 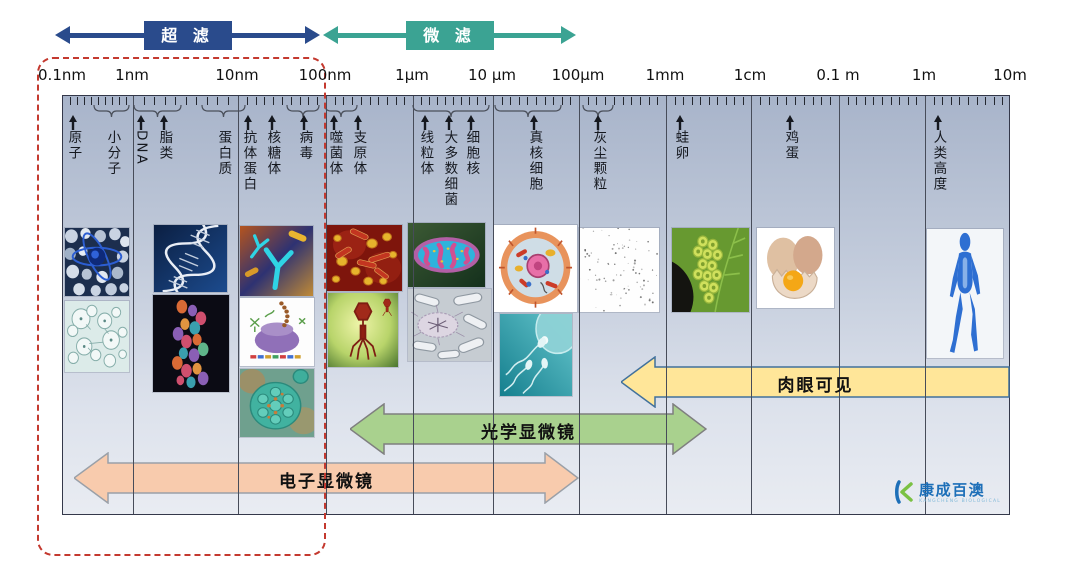 What do you see at coordinates (449, 35) in the screenshot?
I see `microfiltration-label: 微 滤` at bounding box center [449, 35].